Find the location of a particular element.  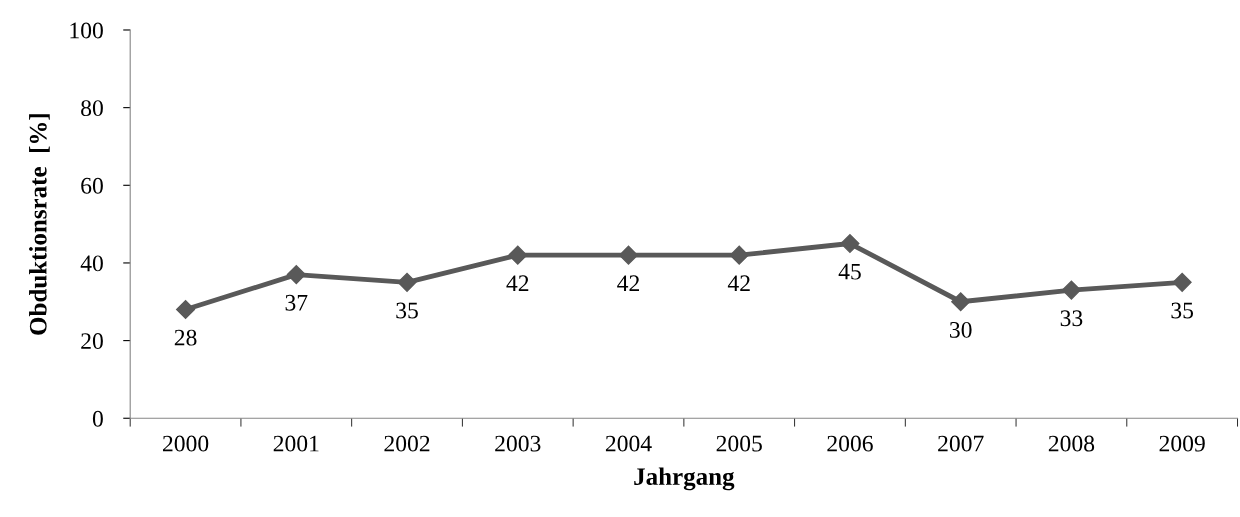

x-tick-label: 2005 is located at coordinates (739, 443).